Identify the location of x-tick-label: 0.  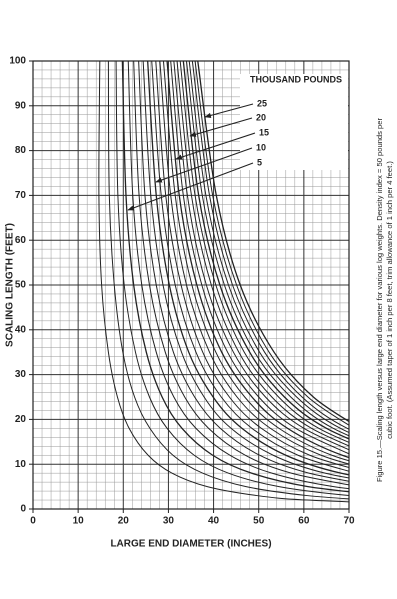
(33, 521).